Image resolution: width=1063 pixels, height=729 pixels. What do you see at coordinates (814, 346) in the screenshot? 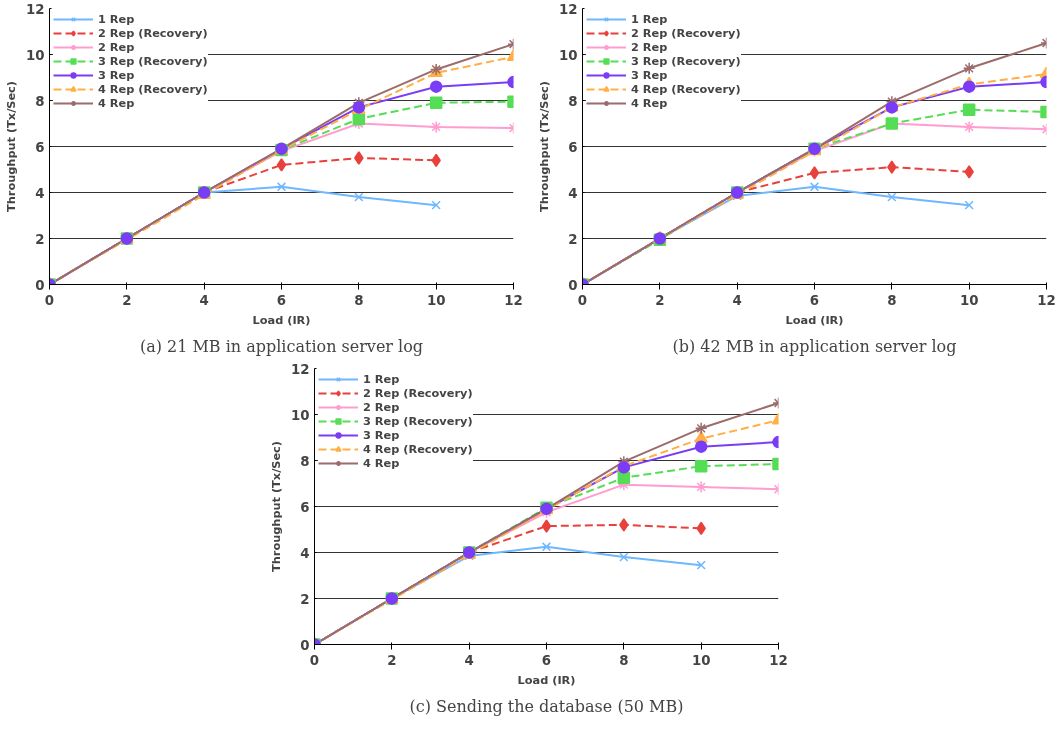
I see `text: (b) 42 MB in application server log` at bounding box center [814, 346].